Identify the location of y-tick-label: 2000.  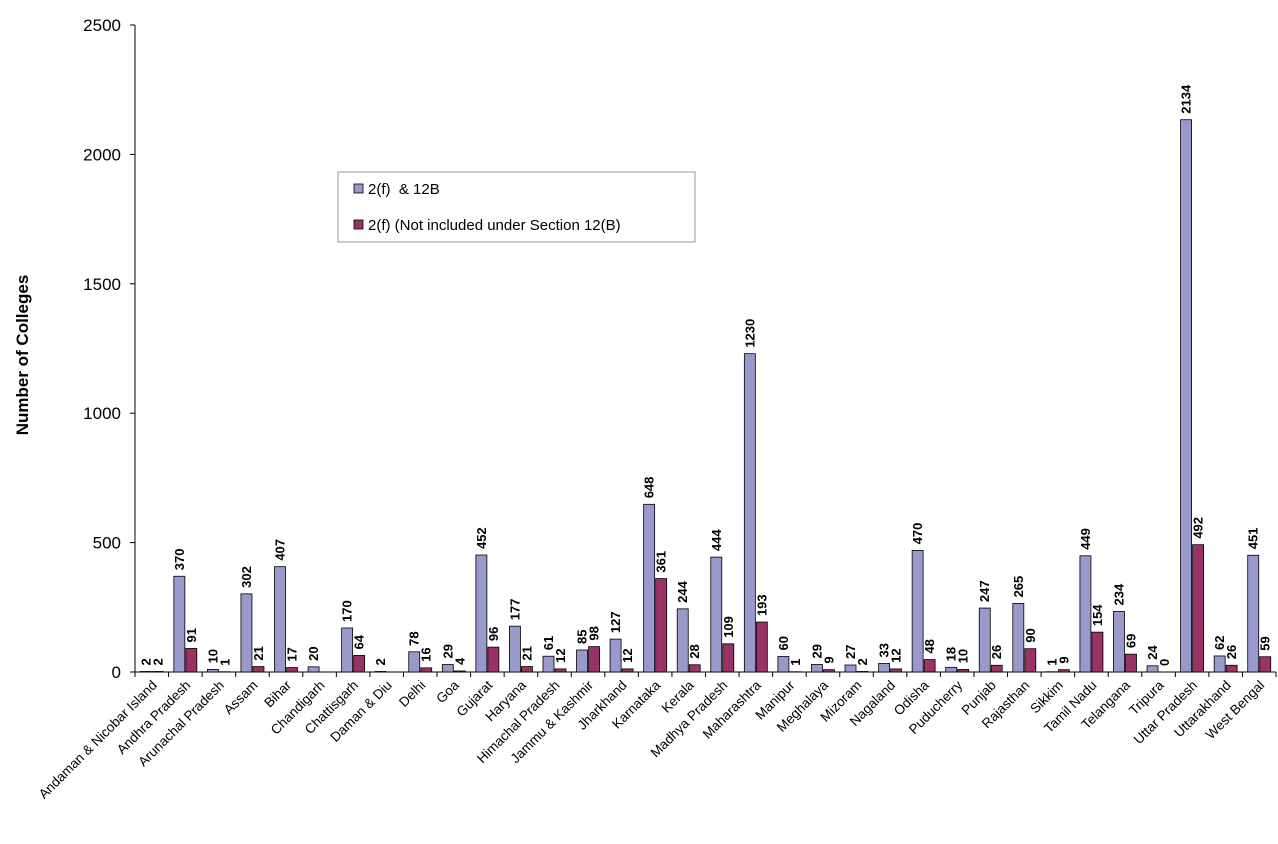
(102, 154).